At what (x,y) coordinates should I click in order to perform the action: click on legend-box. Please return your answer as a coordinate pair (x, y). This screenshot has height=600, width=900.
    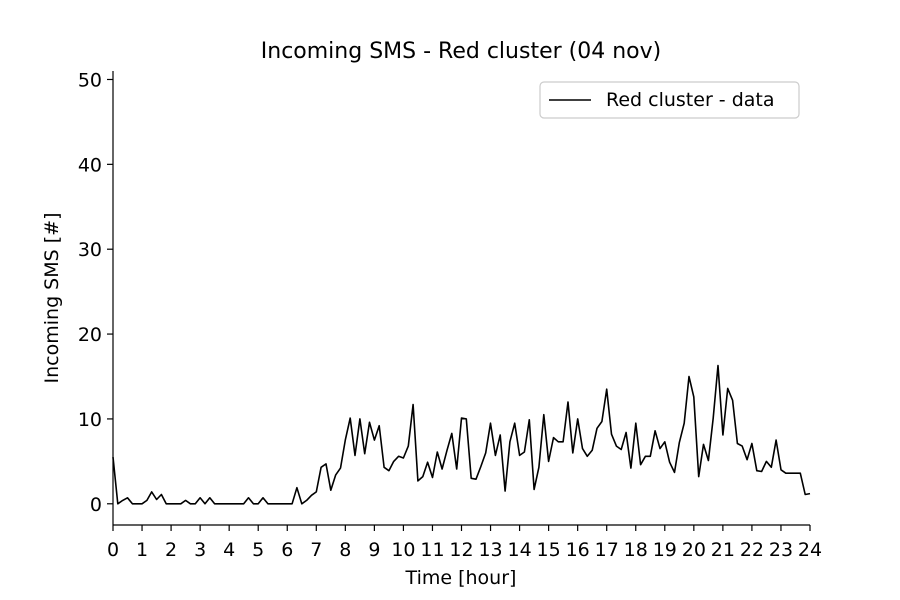
    Looking at the image, I should click on (669, 100).